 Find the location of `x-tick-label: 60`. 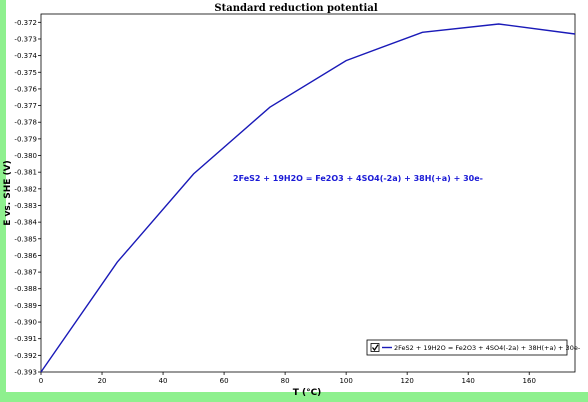

x-tick-label: 60 is located at coordinates (224, 381).